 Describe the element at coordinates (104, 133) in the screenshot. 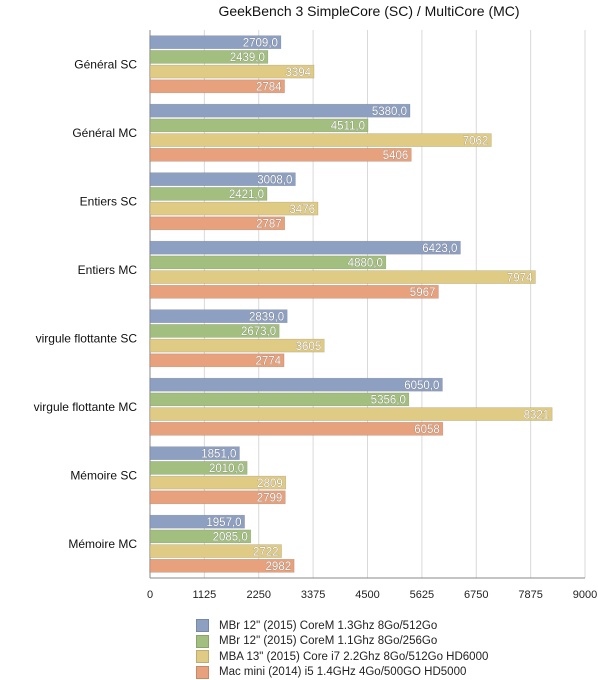

I see `category-label: Général MC` at that location.